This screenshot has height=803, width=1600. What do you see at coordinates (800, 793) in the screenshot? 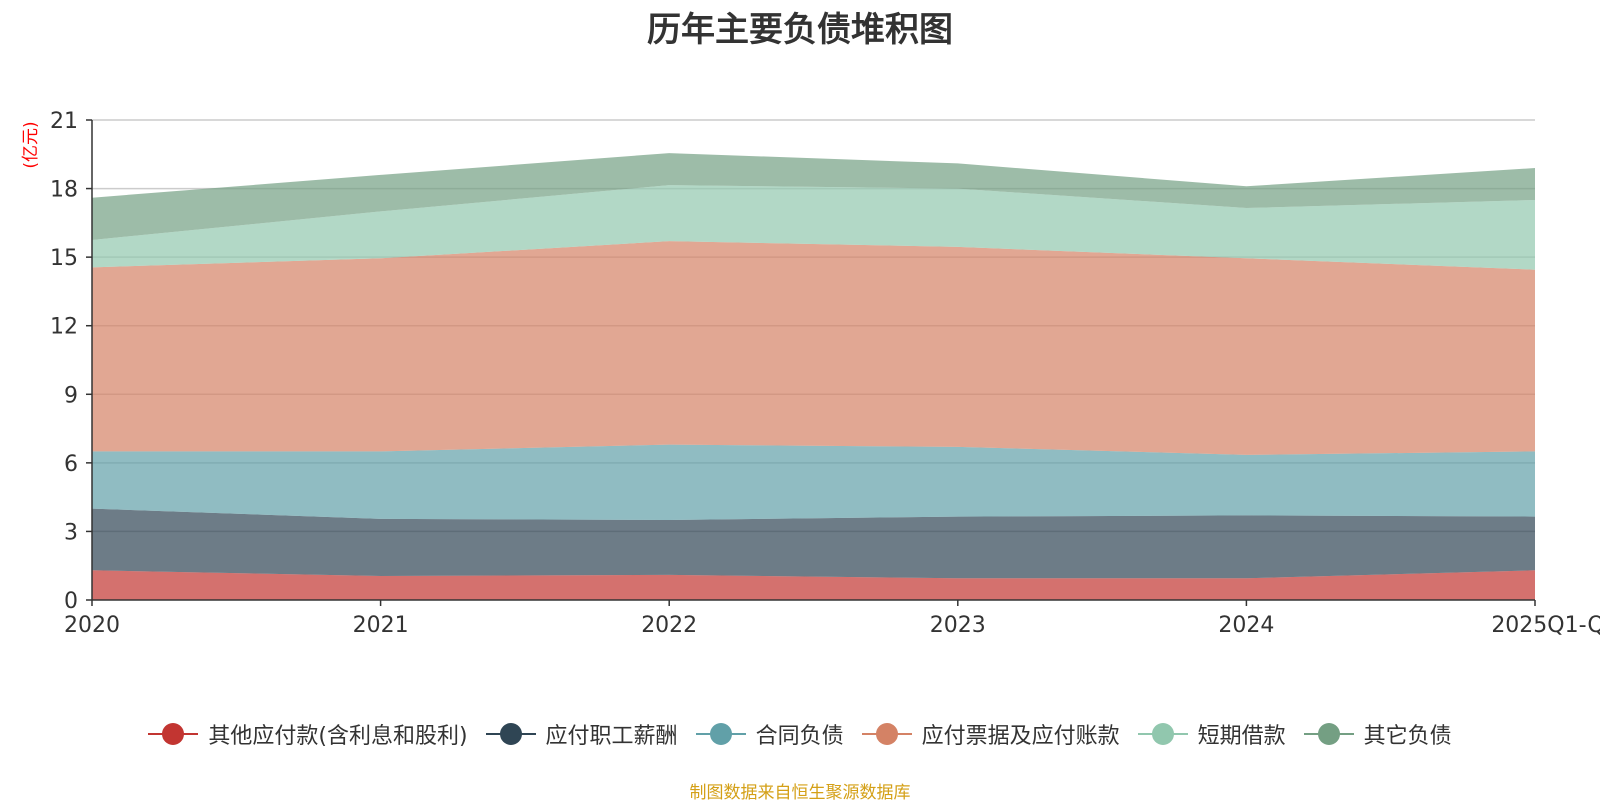
I see `source-note: 制图数据来自恒生聚源数据库` at bounding box center [800, 793].